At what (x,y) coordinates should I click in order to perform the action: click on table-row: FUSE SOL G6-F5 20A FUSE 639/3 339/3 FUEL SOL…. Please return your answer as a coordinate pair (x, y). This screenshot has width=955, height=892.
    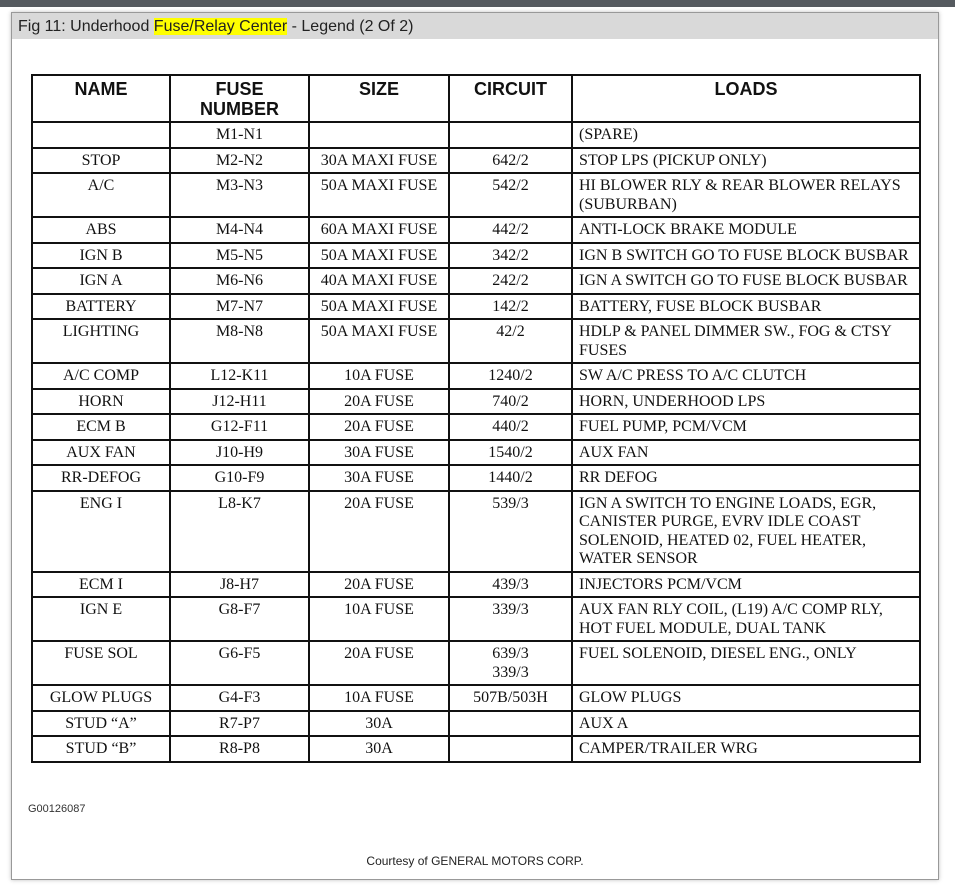
    Looking at the image, I should click on (476, 663).